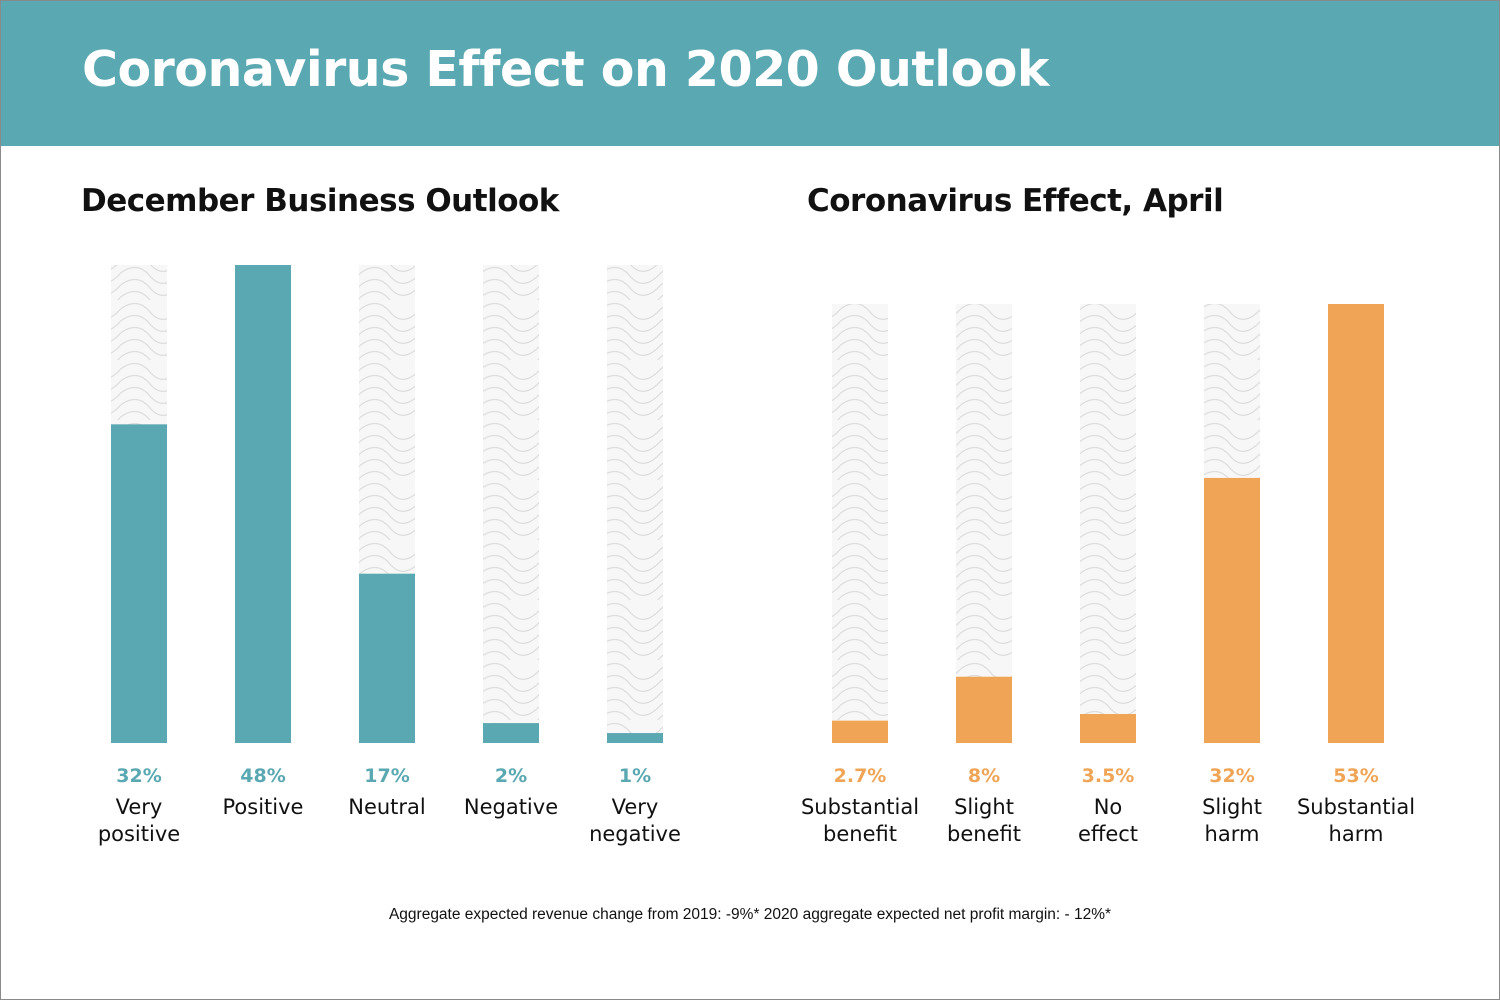  Describe the element at coordinates (138, 776) in the screenshot. I see `value-label-december-0: 32%` at that location.